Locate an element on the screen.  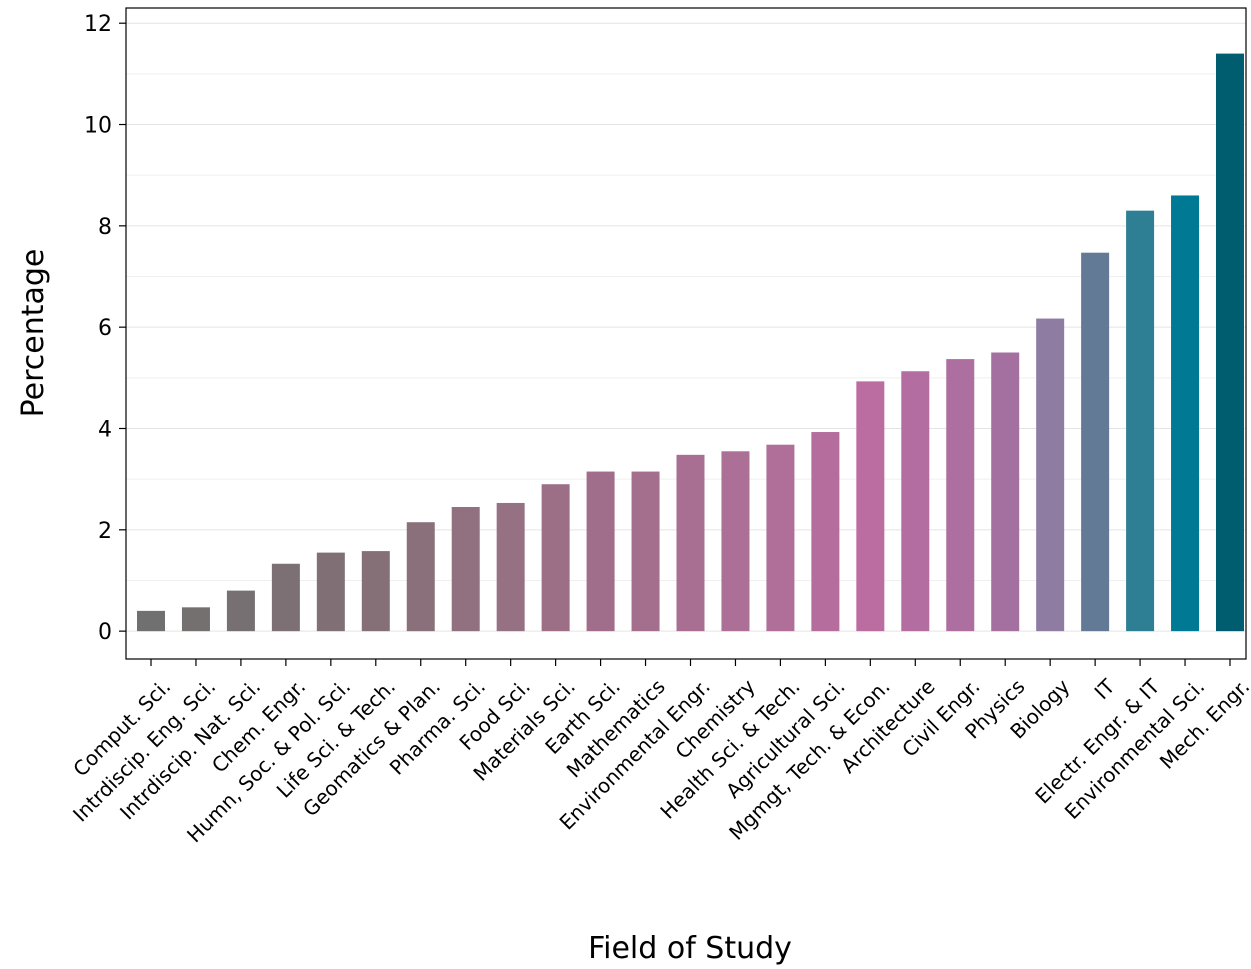
y-tick-label: 0 is located at coordinates (105, 632).